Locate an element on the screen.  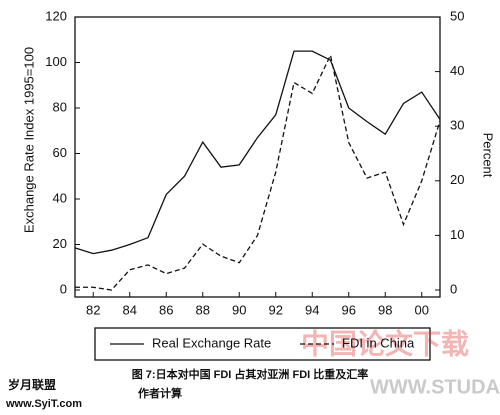
y-tick-label: 80 is located at coordinates (60, 106).